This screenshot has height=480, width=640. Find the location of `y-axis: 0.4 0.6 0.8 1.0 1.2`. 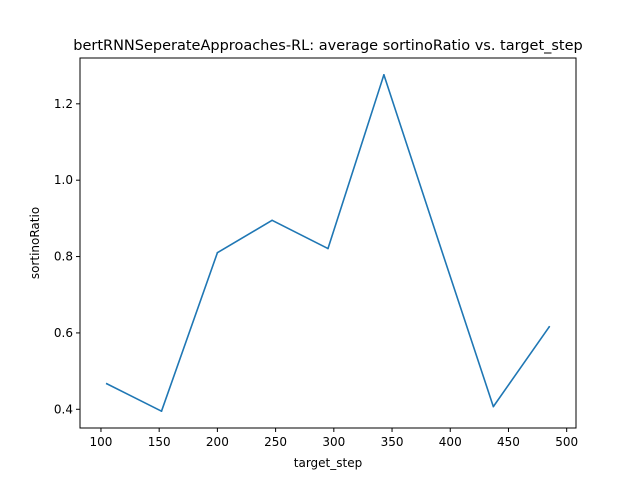

y-axis: 0.4 0.6 0.8 1.0 1.2 is located at coordinates (67, 256).